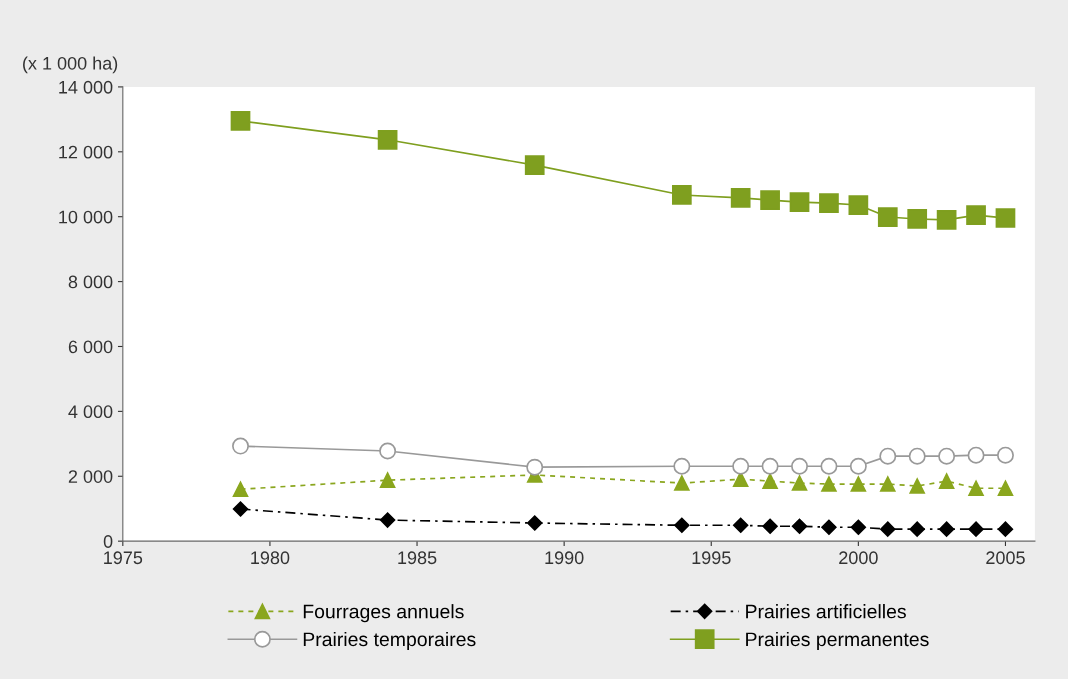 The height and width of the screenshot is (679, 1068). What do you see at coordinates (70, 65) in the screenshot?
I see `y-axis-title: (x 1 000 ha)` at bounding box center [70, 65].